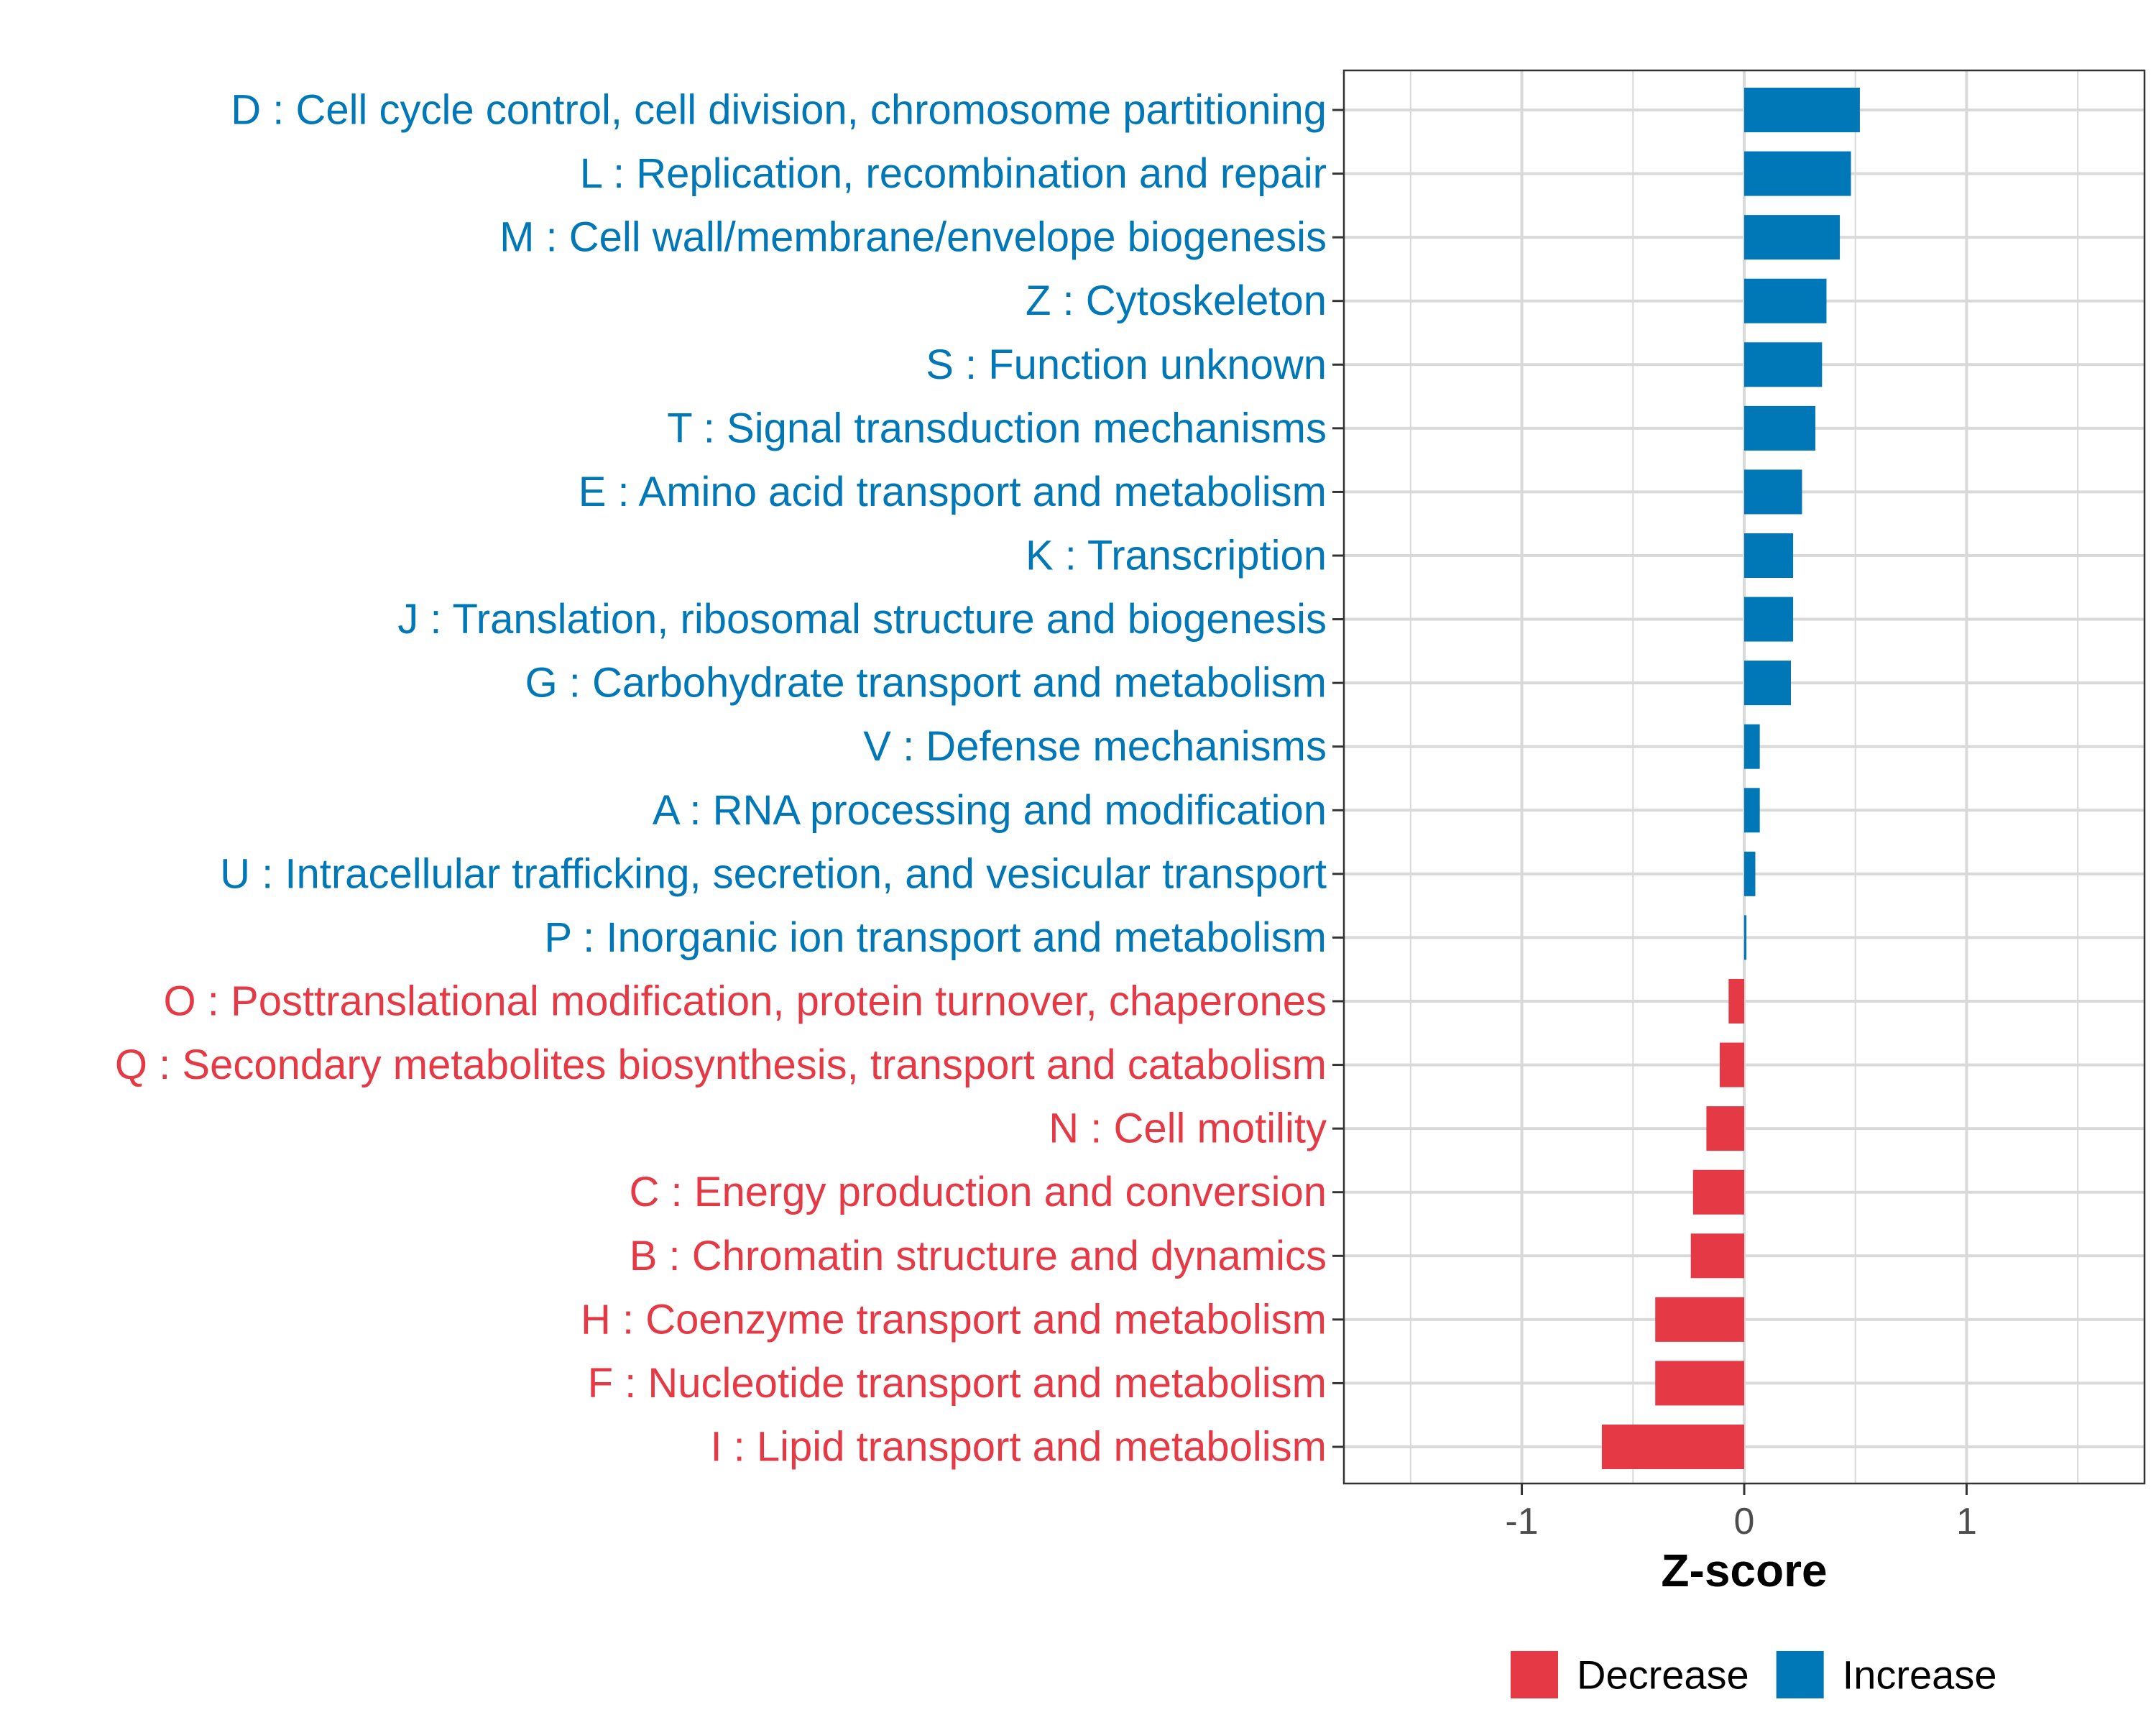 The height and width of the screenshot is (1725, 2156). What do you see at coordinates (978, 1256) in the screenshot?
I see `category-label-b: B : Chromatin structure and dynamics` at bounding box center [978, 1256].